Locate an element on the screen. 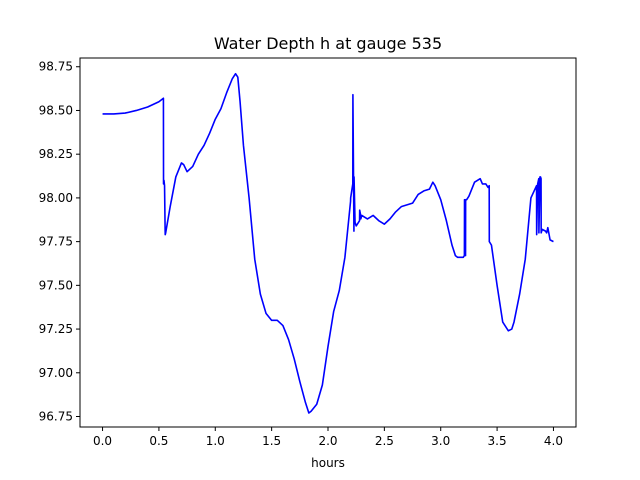  x-tick-label: 3.5 is located at coordinates (497, 441).